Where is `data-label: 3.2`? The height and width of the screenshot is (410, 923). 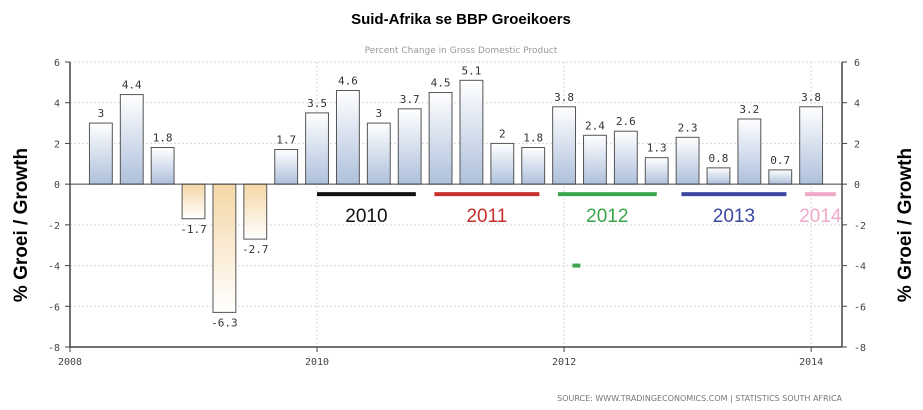
data-label: 3.2 is located at coordinates (749, 109).